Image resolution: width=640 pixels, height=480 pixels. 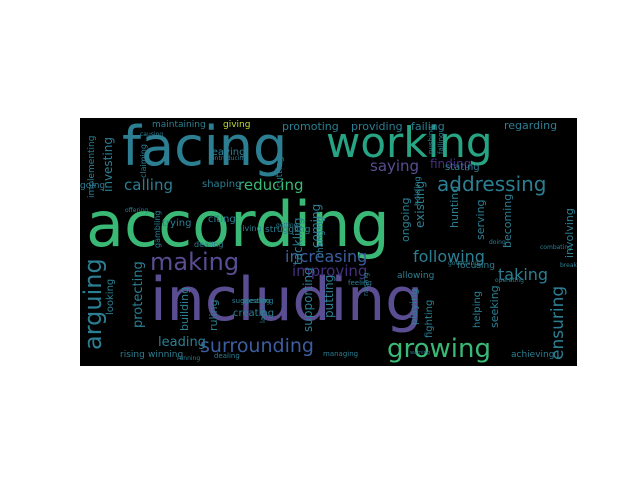 What do you see at coordinates (366, 284) in the screenshot?
I see `word: raising` at bounding box center [366, 284].